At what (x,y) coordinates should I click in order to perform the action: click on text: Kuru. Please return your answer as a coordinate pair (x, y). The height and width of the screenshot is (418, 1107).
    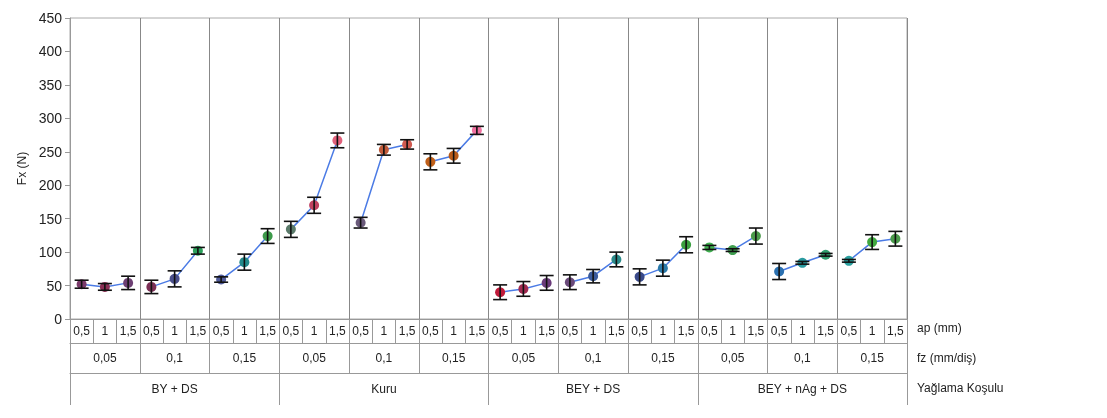
    Looking at the image, I should click on (384, 389).